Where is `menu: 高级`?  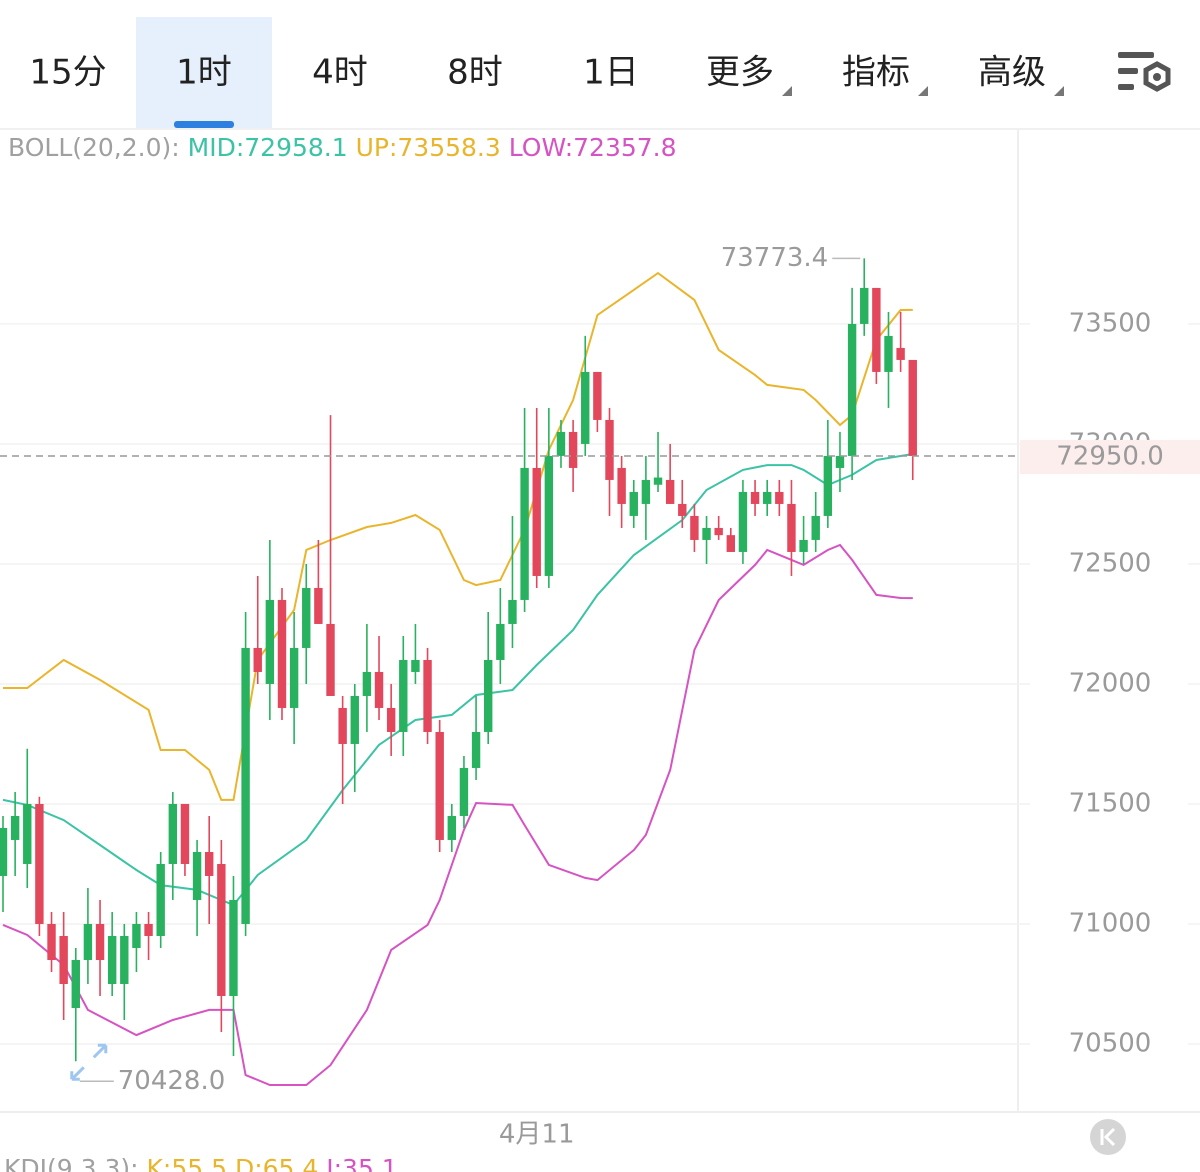 menu: 高级 is located at coordinates (1012, 73).